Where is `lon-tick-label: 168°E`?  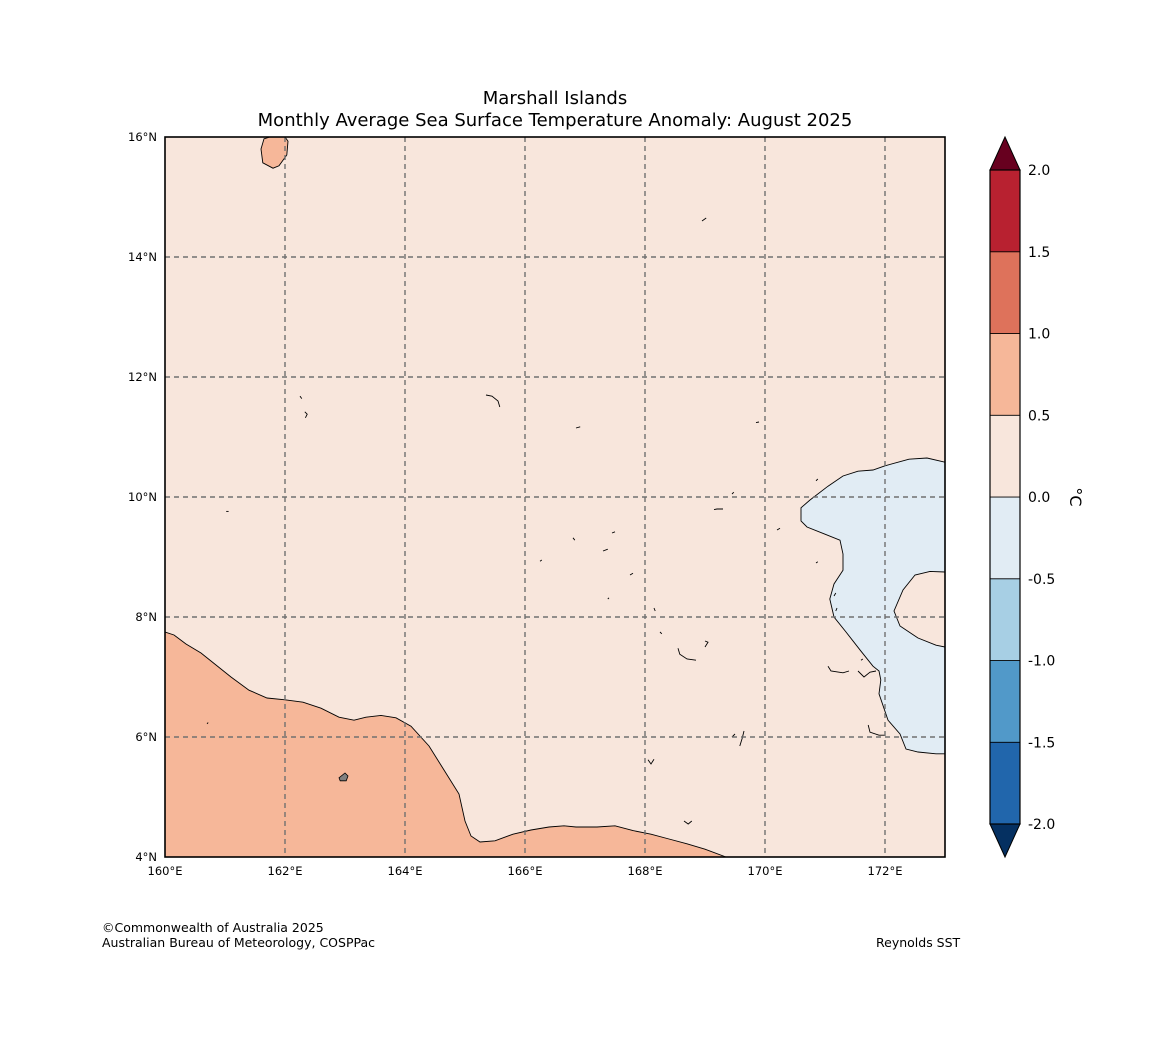
lon-tick-label: 168°E is located at coordinates (645, 871).